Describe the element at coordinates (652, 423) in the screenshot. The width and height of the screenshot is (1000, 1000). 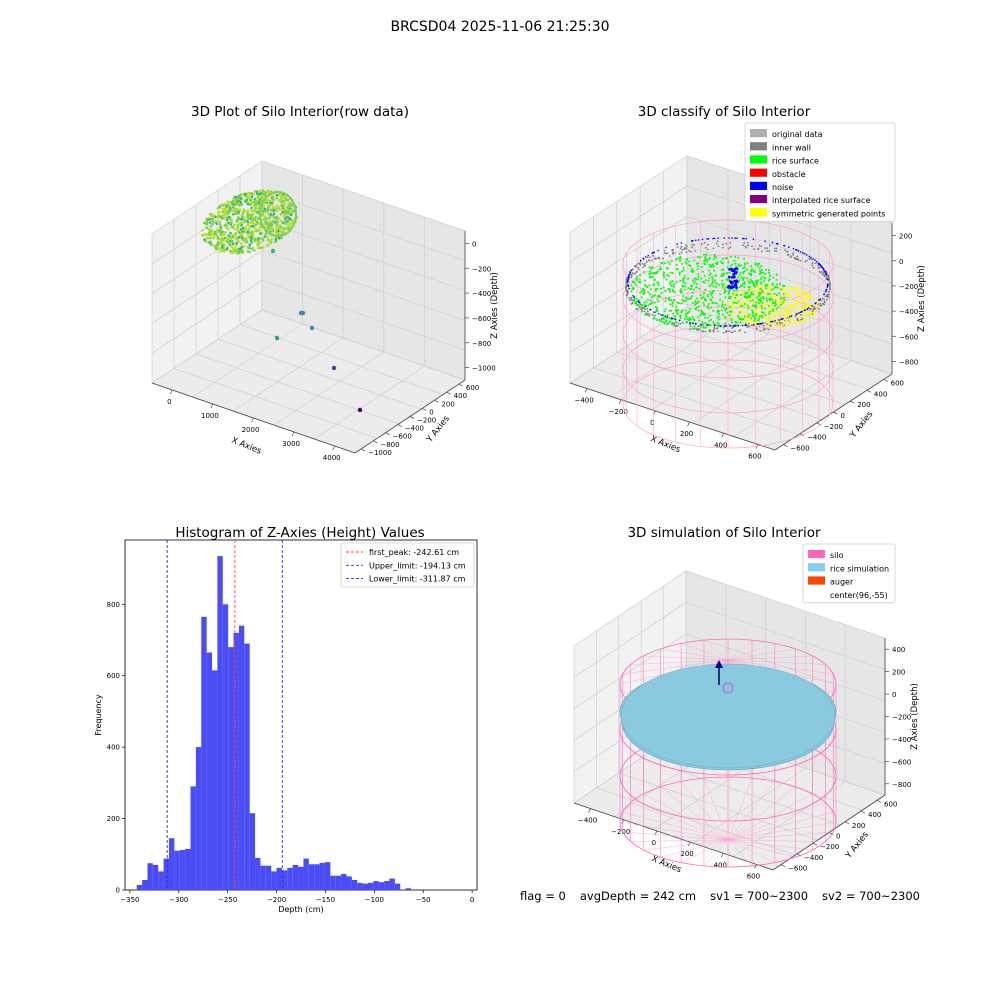
I see `x-tick-label: 0` at that location.